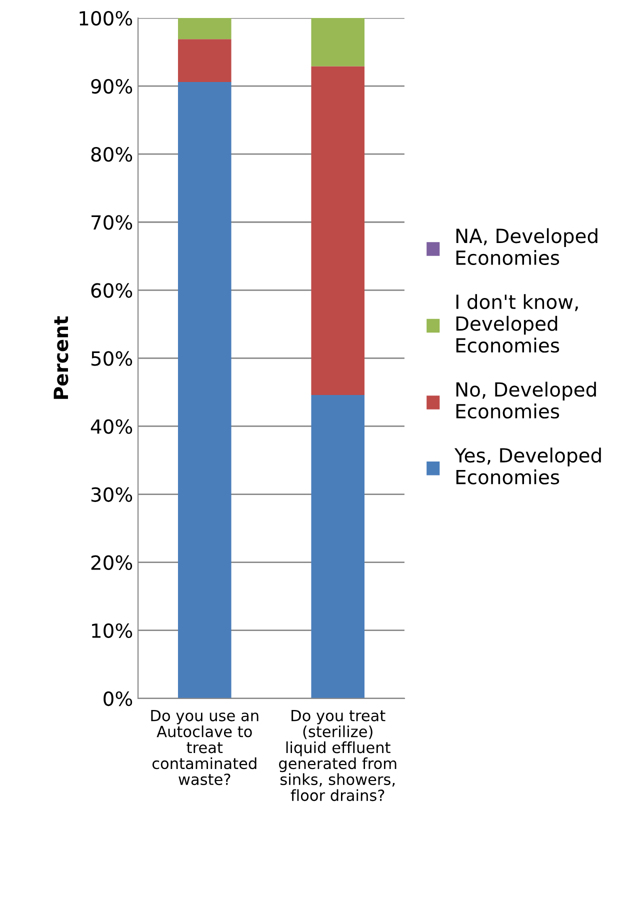 This screenshot has height=900, width=642. I want to click on y-tick-label: 20%, so click(111, 562).